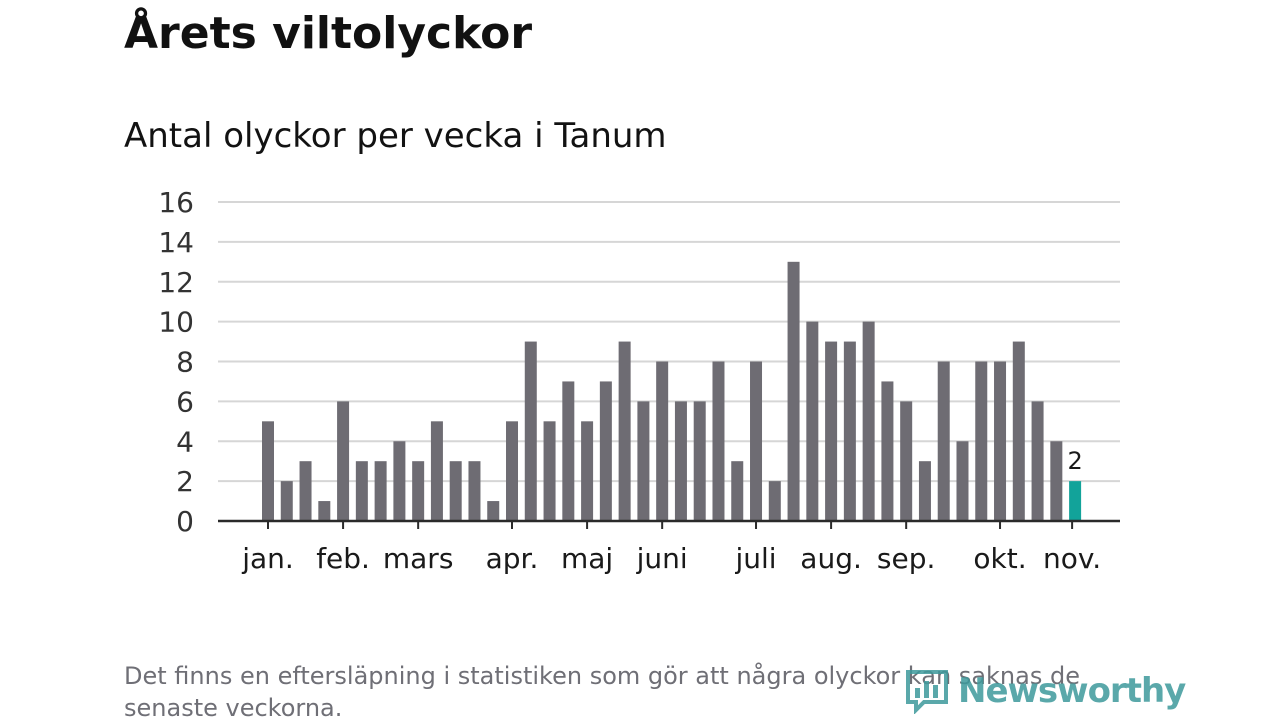 Image resolution: width=1280 pixels, height=724 pixels. I want to click on newsworthy-logo: Newsworthy, so click(1045, 691).